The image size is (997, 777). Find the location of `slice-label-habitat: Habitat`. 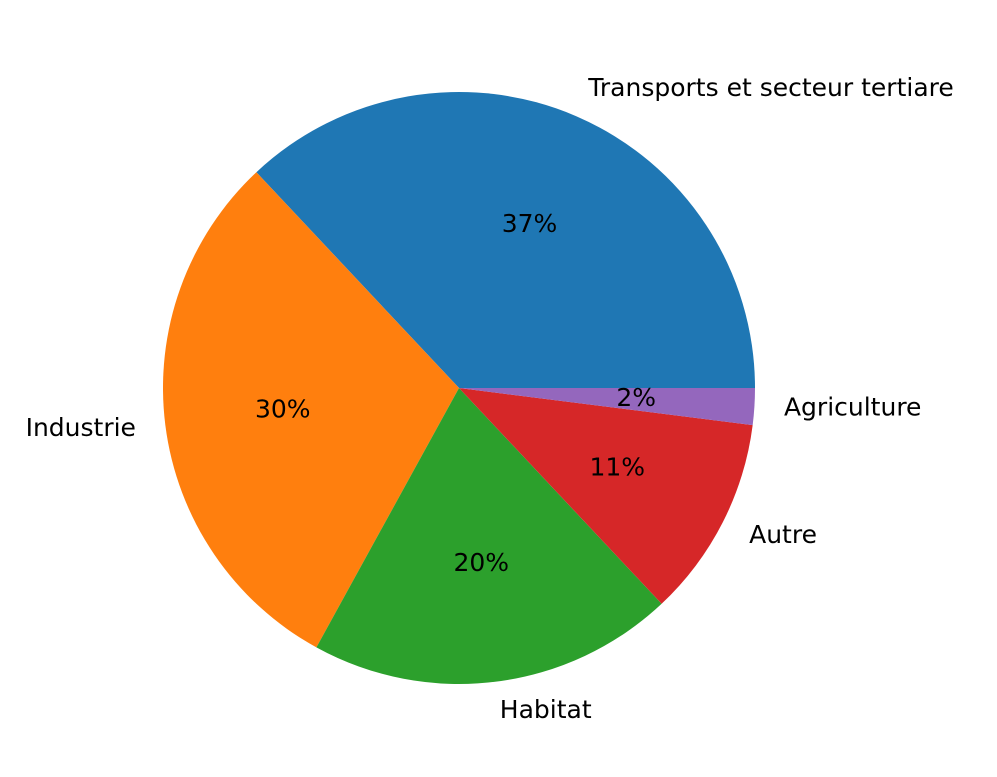

slice-label-habitat: Habitat is located at coordinates (546, 709).